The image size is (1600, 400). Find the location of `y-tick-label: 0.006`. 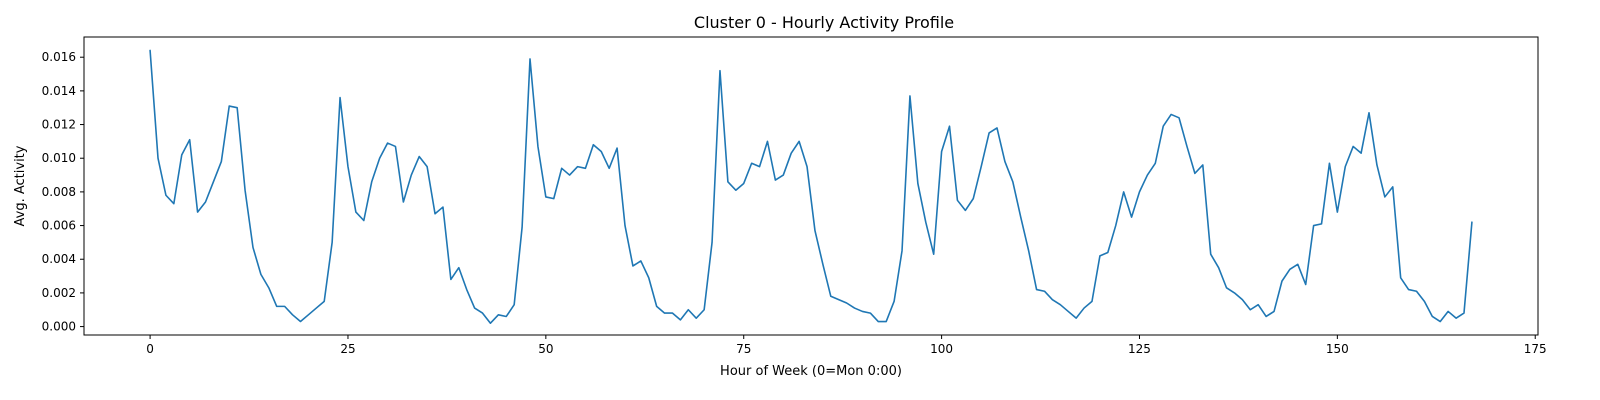

y-tick-label: 0.006 is located at coordinates (59, 226).